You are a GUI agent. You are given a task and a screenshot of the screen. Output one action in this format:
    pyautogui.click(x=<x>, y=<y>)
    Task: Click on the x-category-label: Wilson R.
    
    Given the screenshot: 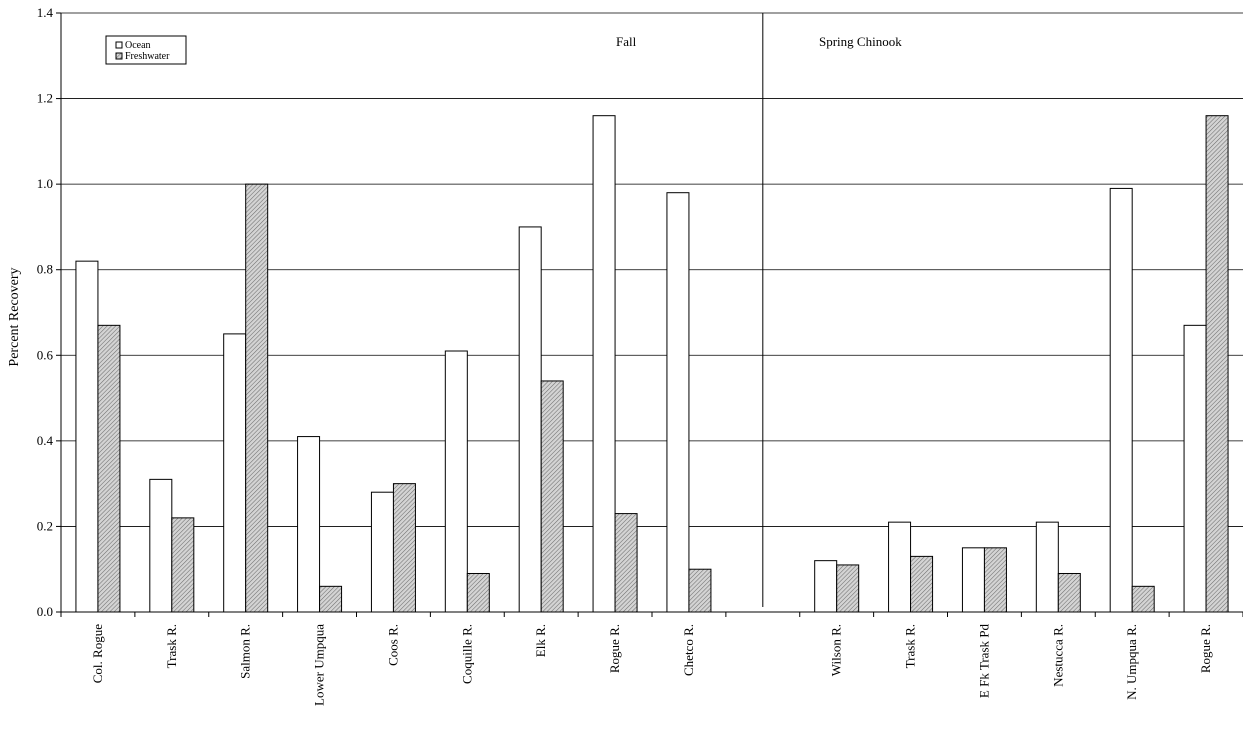 What is the action you would take?
    pyautogui.click(x=836, y=650)
    